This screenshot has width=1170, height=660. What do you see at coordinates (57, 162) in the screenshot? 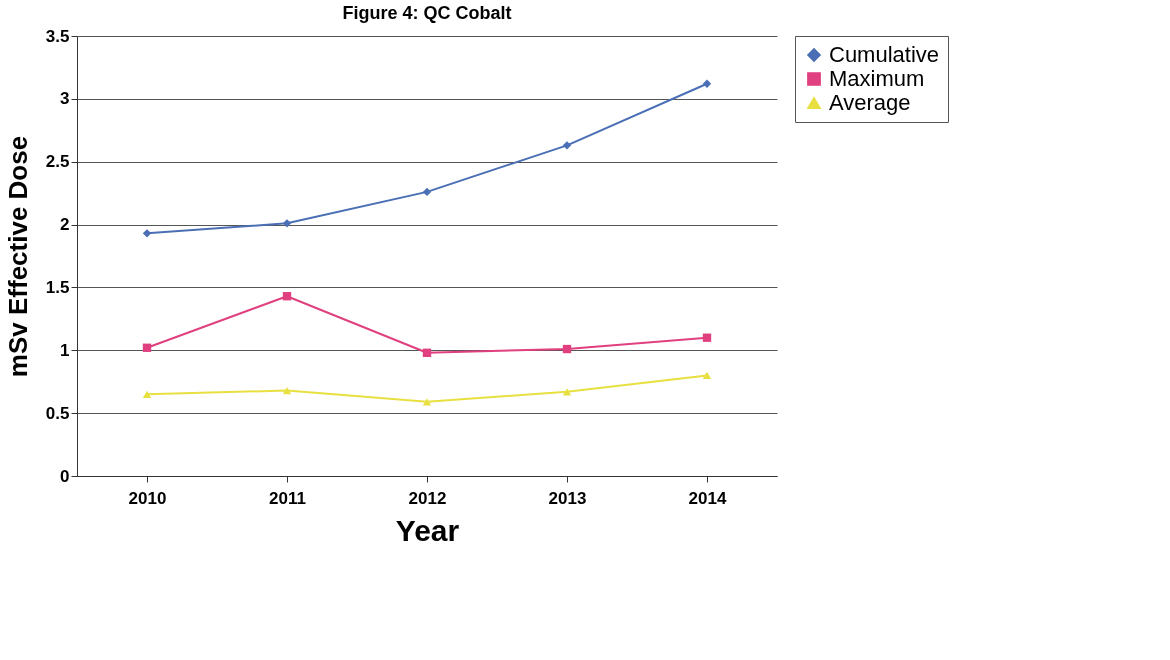
I see `y-tick-label: 2.5` at bounding box center [57, 162].